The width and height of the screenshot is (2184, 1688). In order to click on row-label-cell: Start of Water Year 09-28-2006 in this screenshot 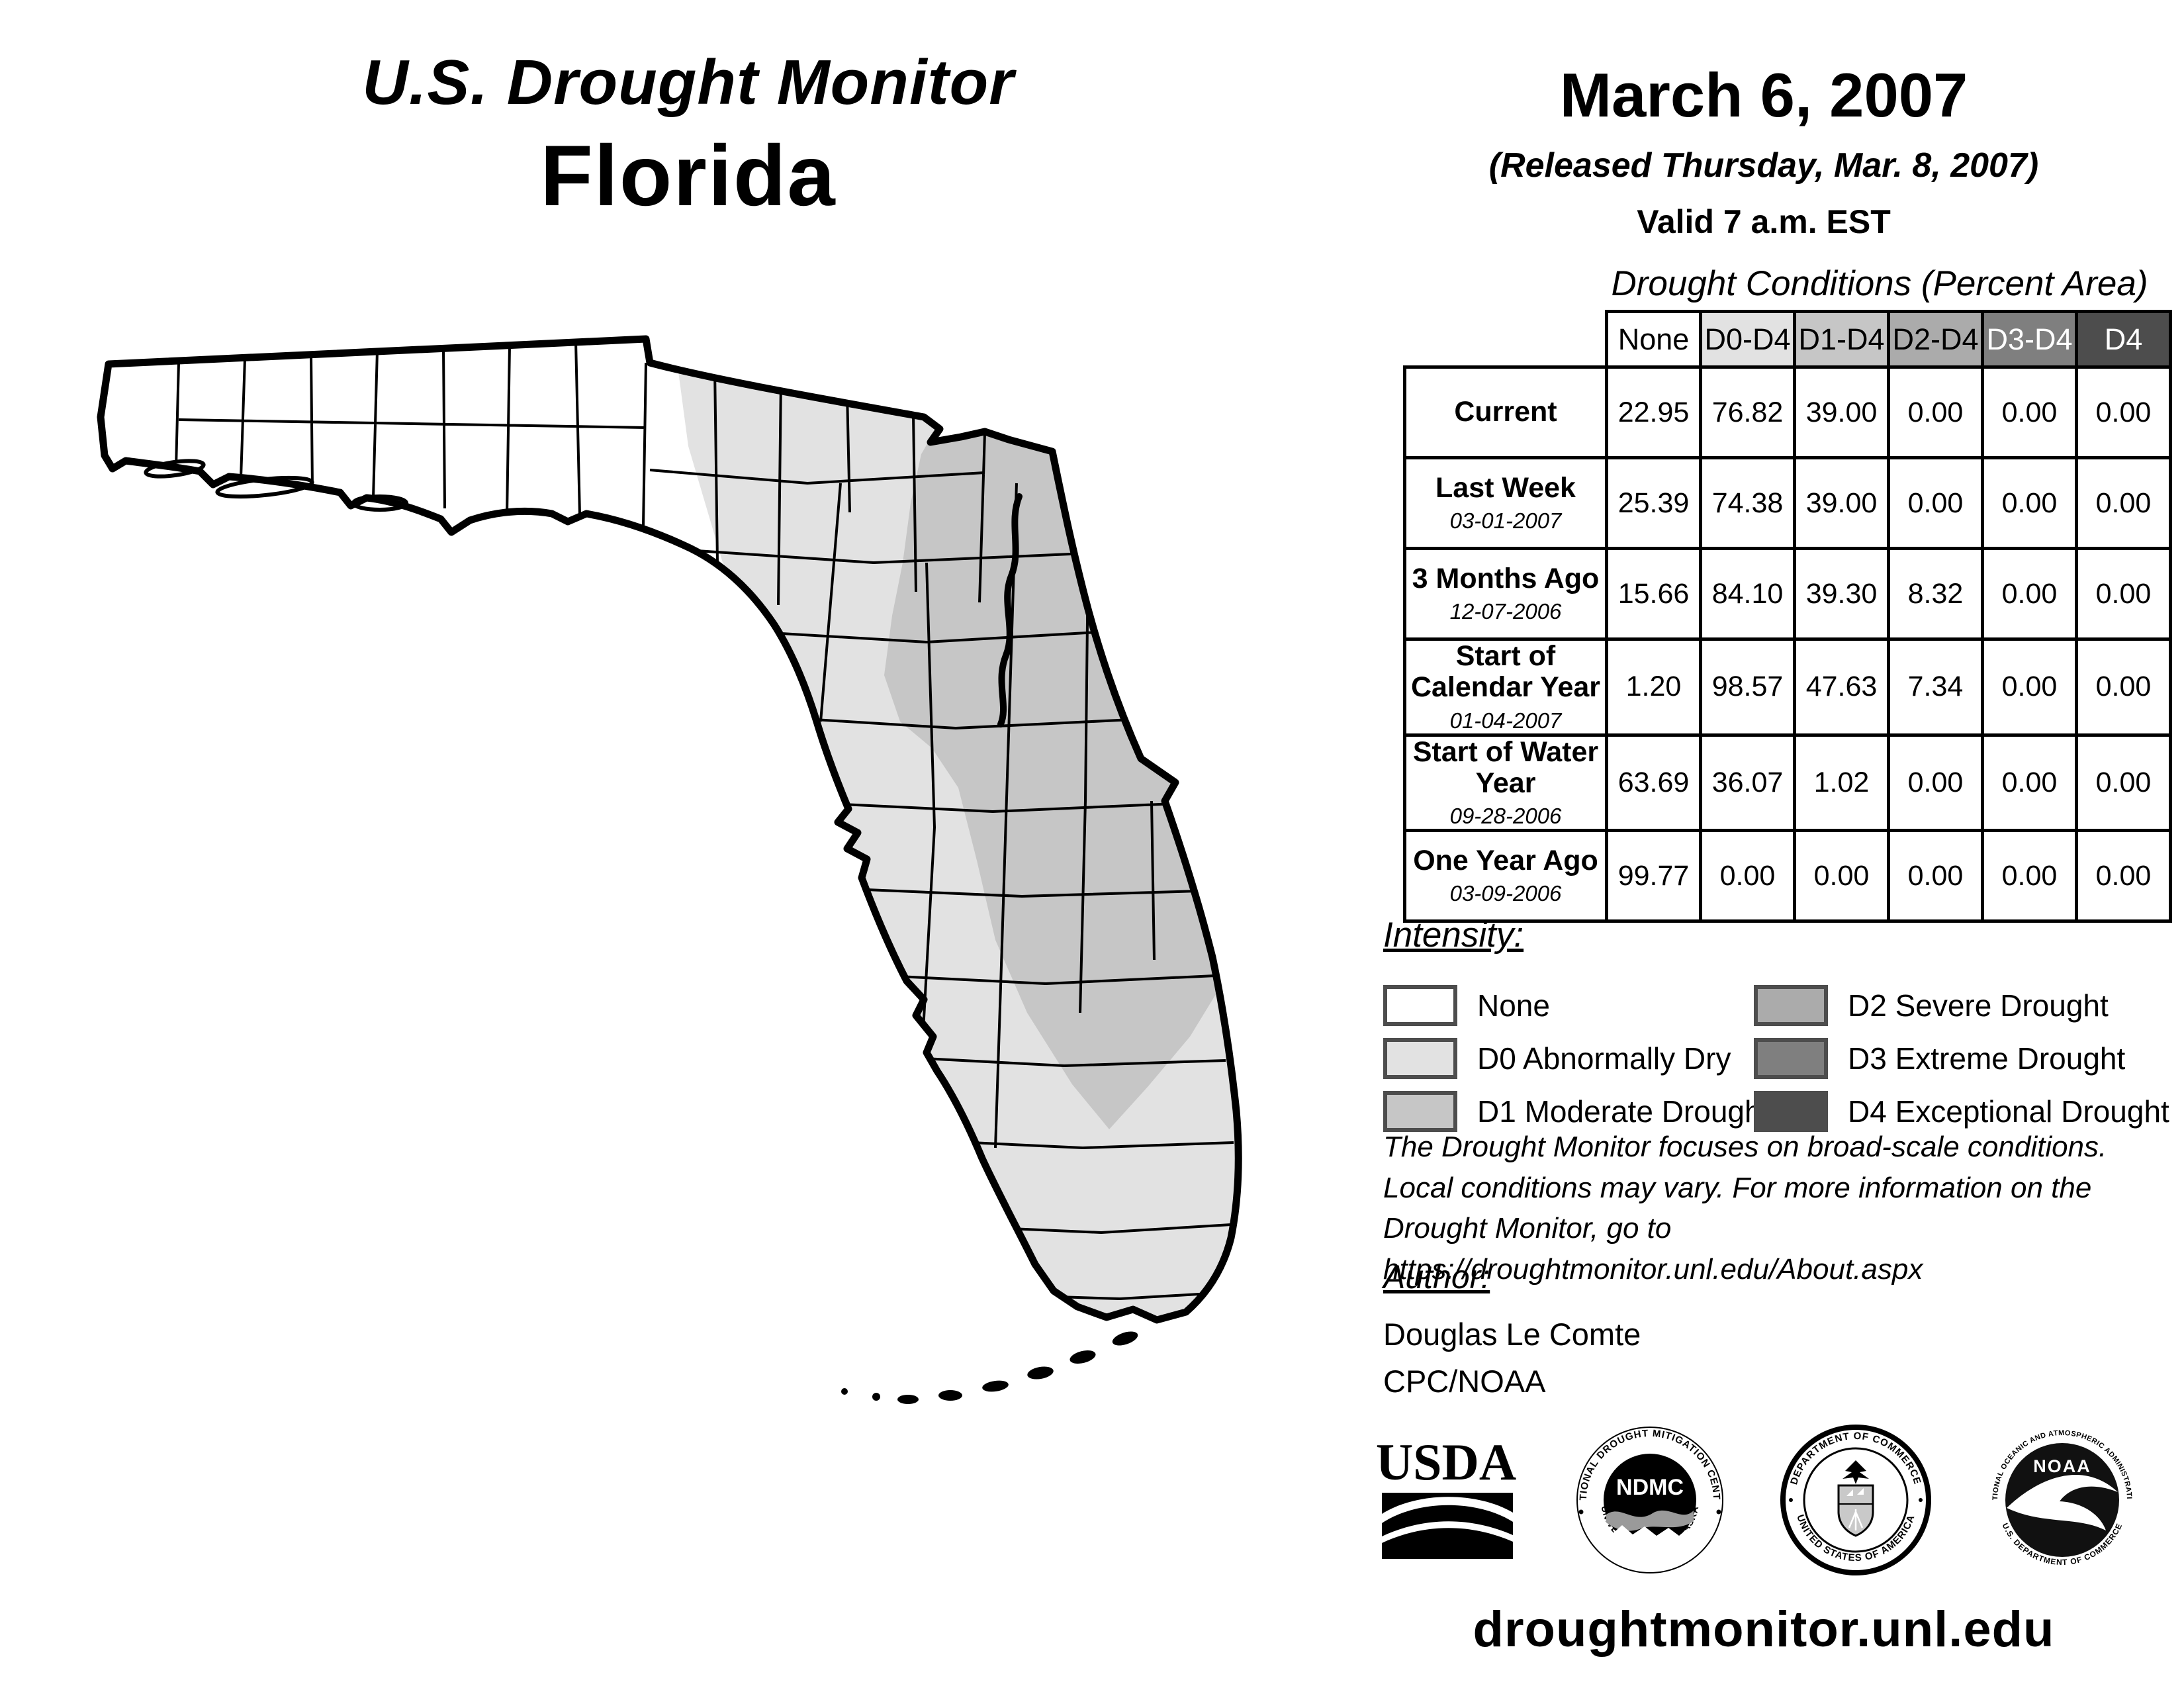, I will do `click(1505, 783)`.